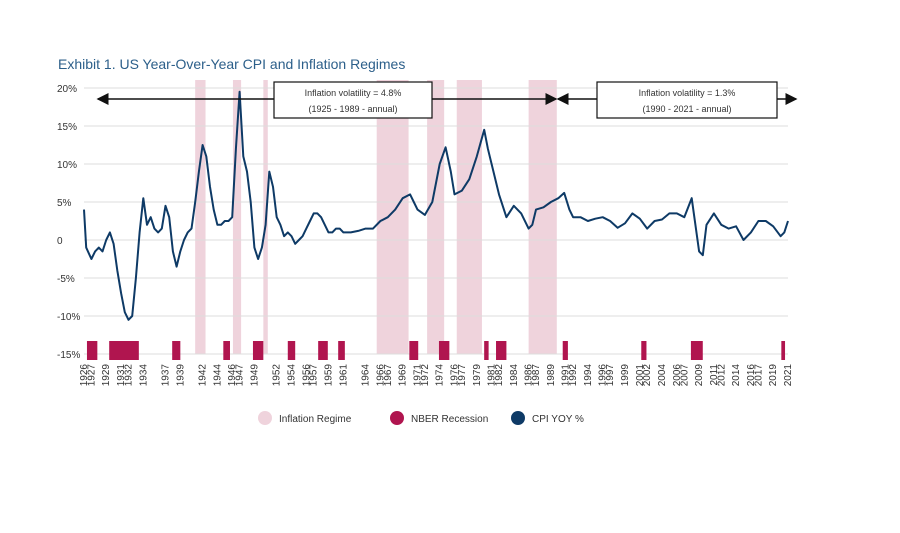 This screenshot has width=900, height=533. I want to click on x-tick-label: 1981, so click(492, 375).